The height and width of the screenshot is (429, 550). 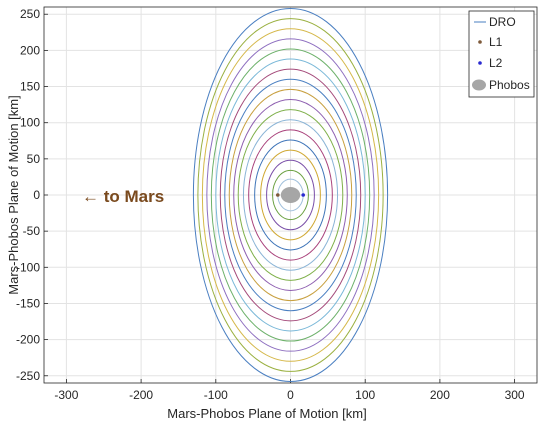 I want to click on y-tick-label: 0, so click(x=36, y=195).